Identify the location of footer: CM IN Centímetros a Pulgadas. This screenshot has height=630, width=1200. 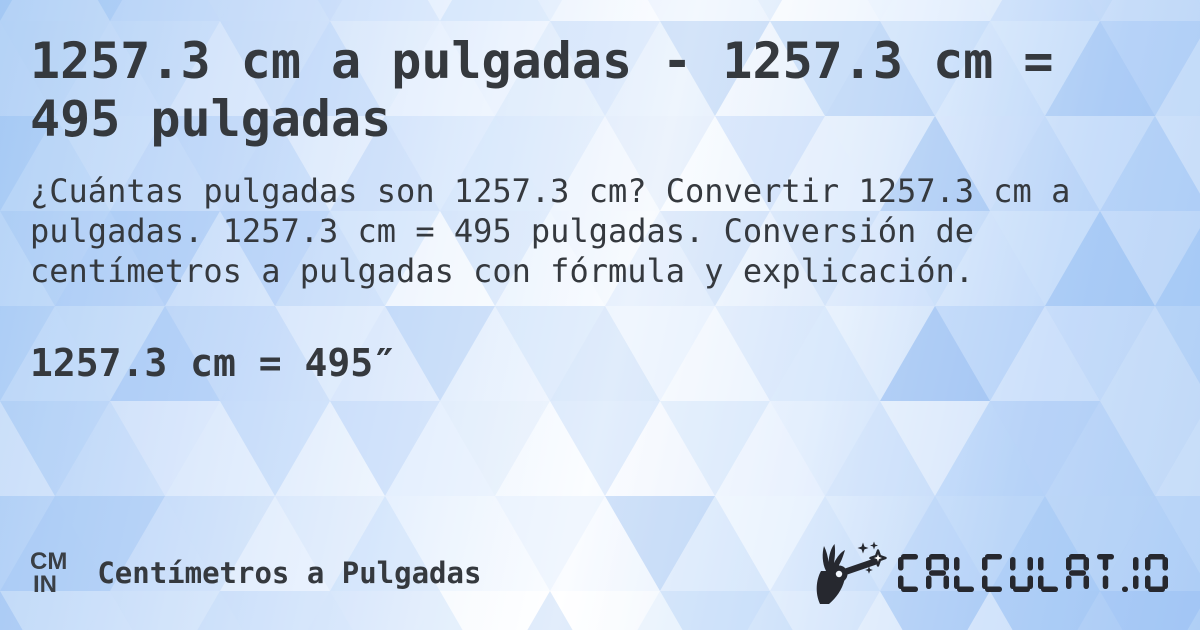
(600, 573).